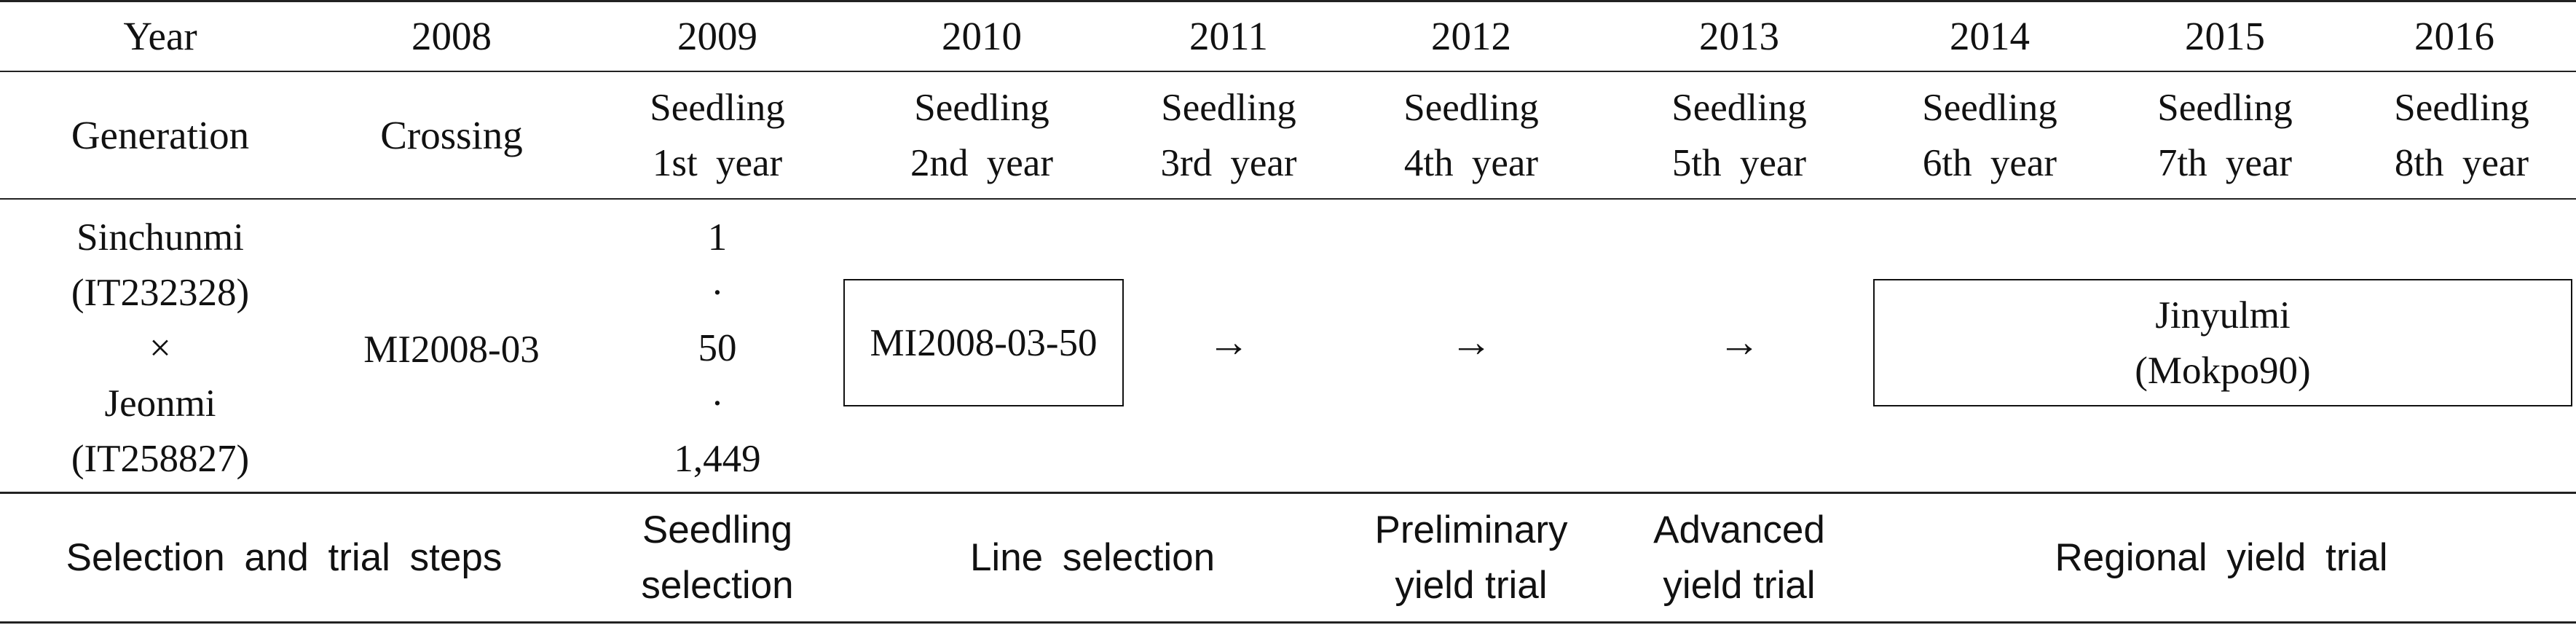 The image size is (2576, 625). What do you see at coordinates (2223, 371) in the screenshot?
I see `final-code: (Mokpo90)` at bounding box center [2223, 371].